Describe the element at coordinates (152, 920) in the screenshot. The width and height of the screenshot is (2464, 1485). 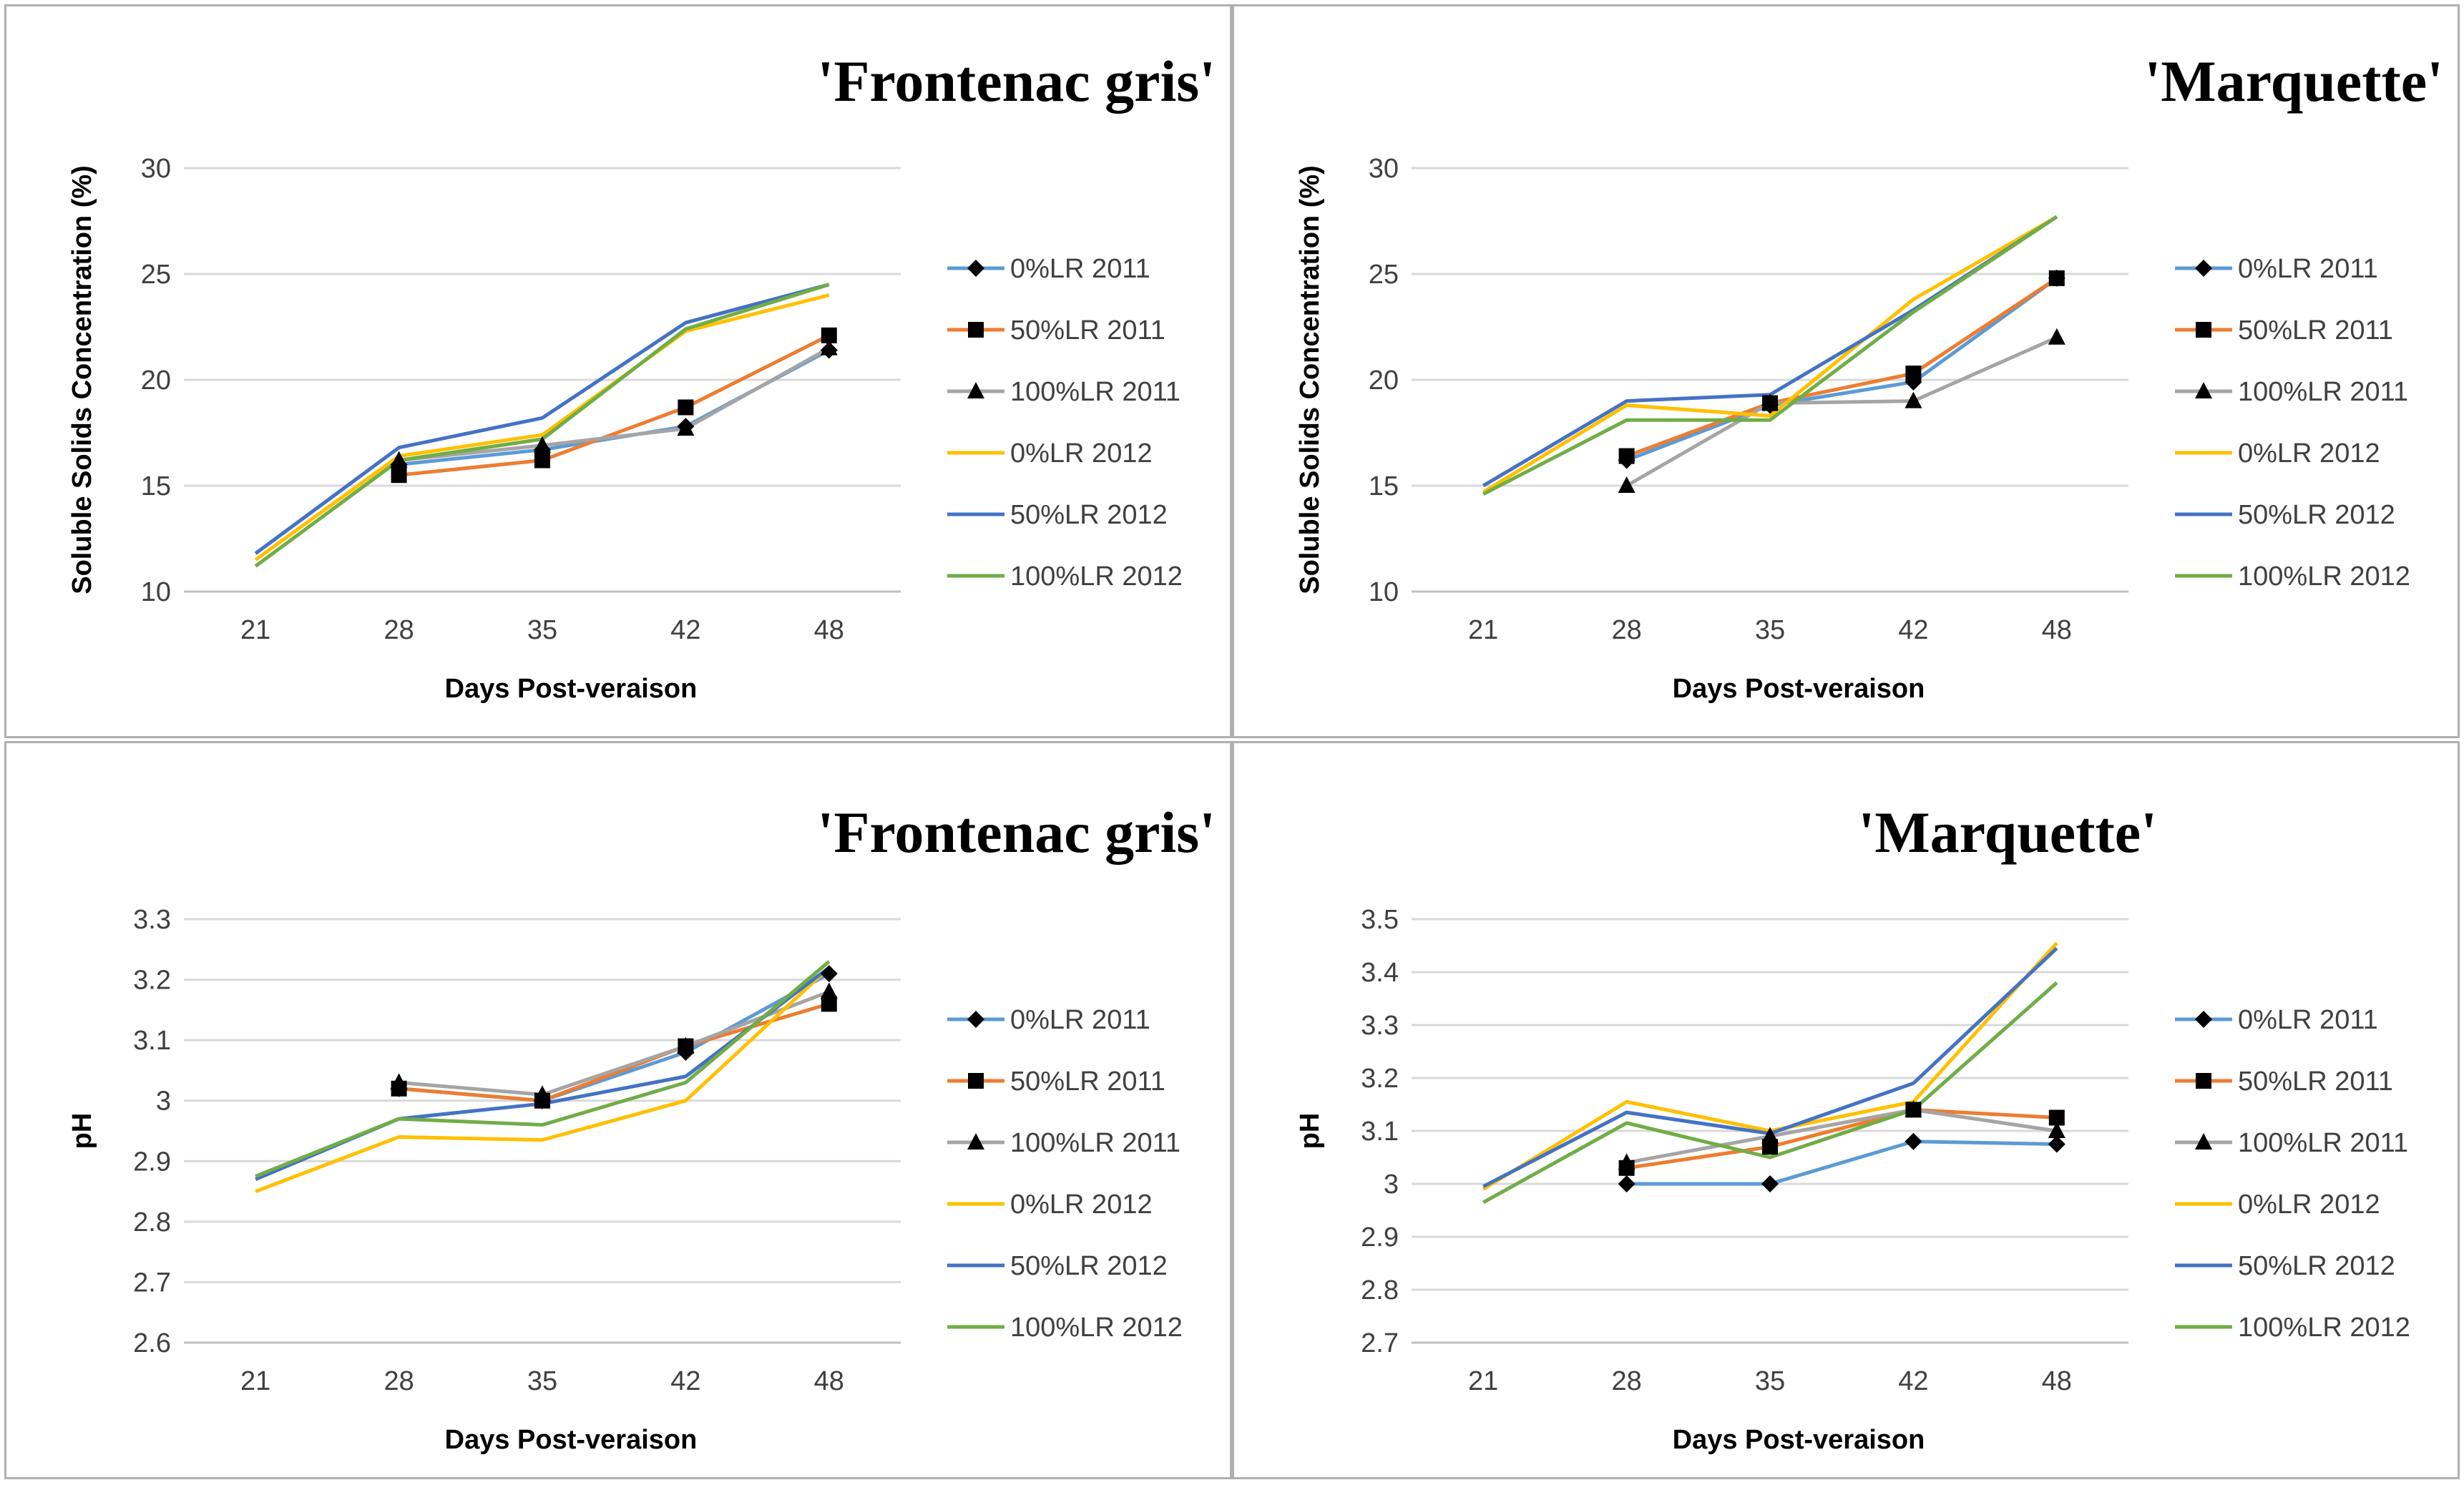
I see `y-tick-label: 3.3` at that location.